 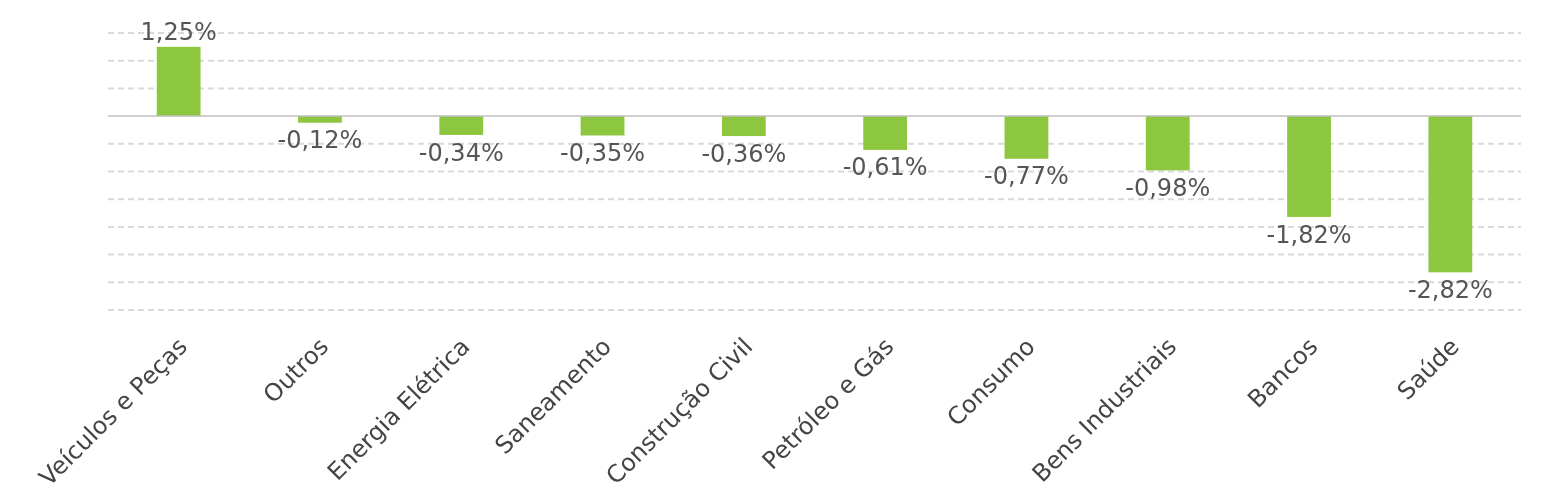 What do you see at coordinates (1026, 176) in the screenshot?
I see `data-label: -0,77%` at bounding box center [1026, 176].